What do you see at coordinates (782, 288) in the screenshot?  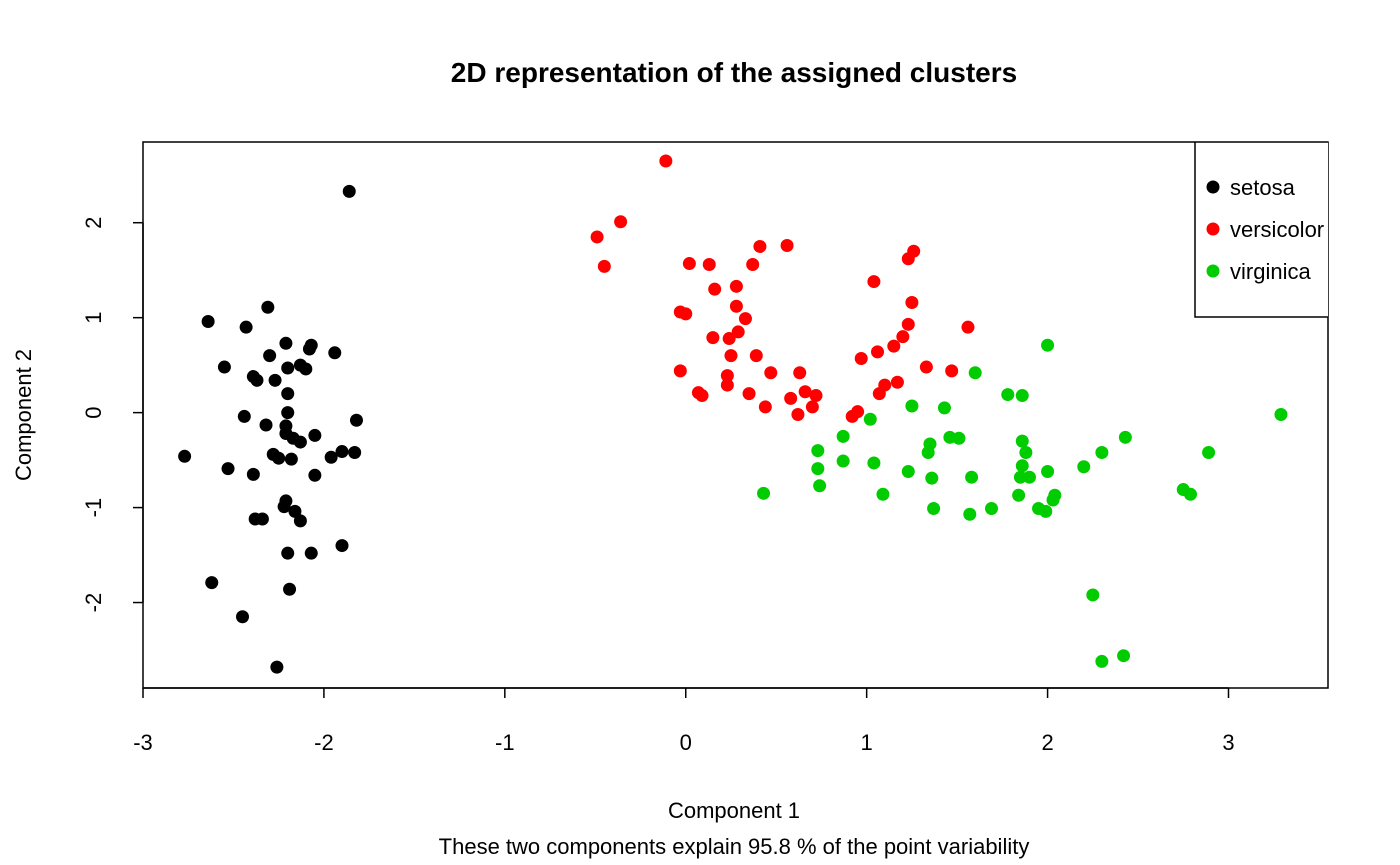 I see `series-versicolor` at bounding box center [782, 288].